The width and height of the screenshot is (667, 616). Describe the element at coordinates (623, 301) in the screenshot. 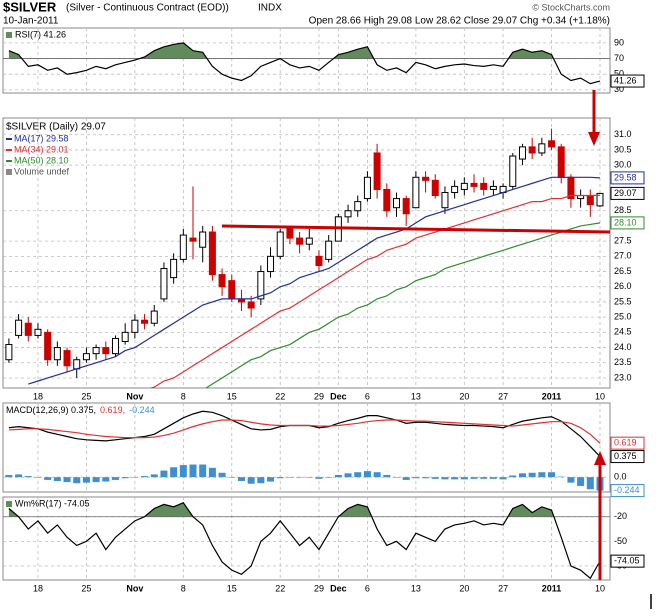

I see `y-tick-label: 25.5` at that location.